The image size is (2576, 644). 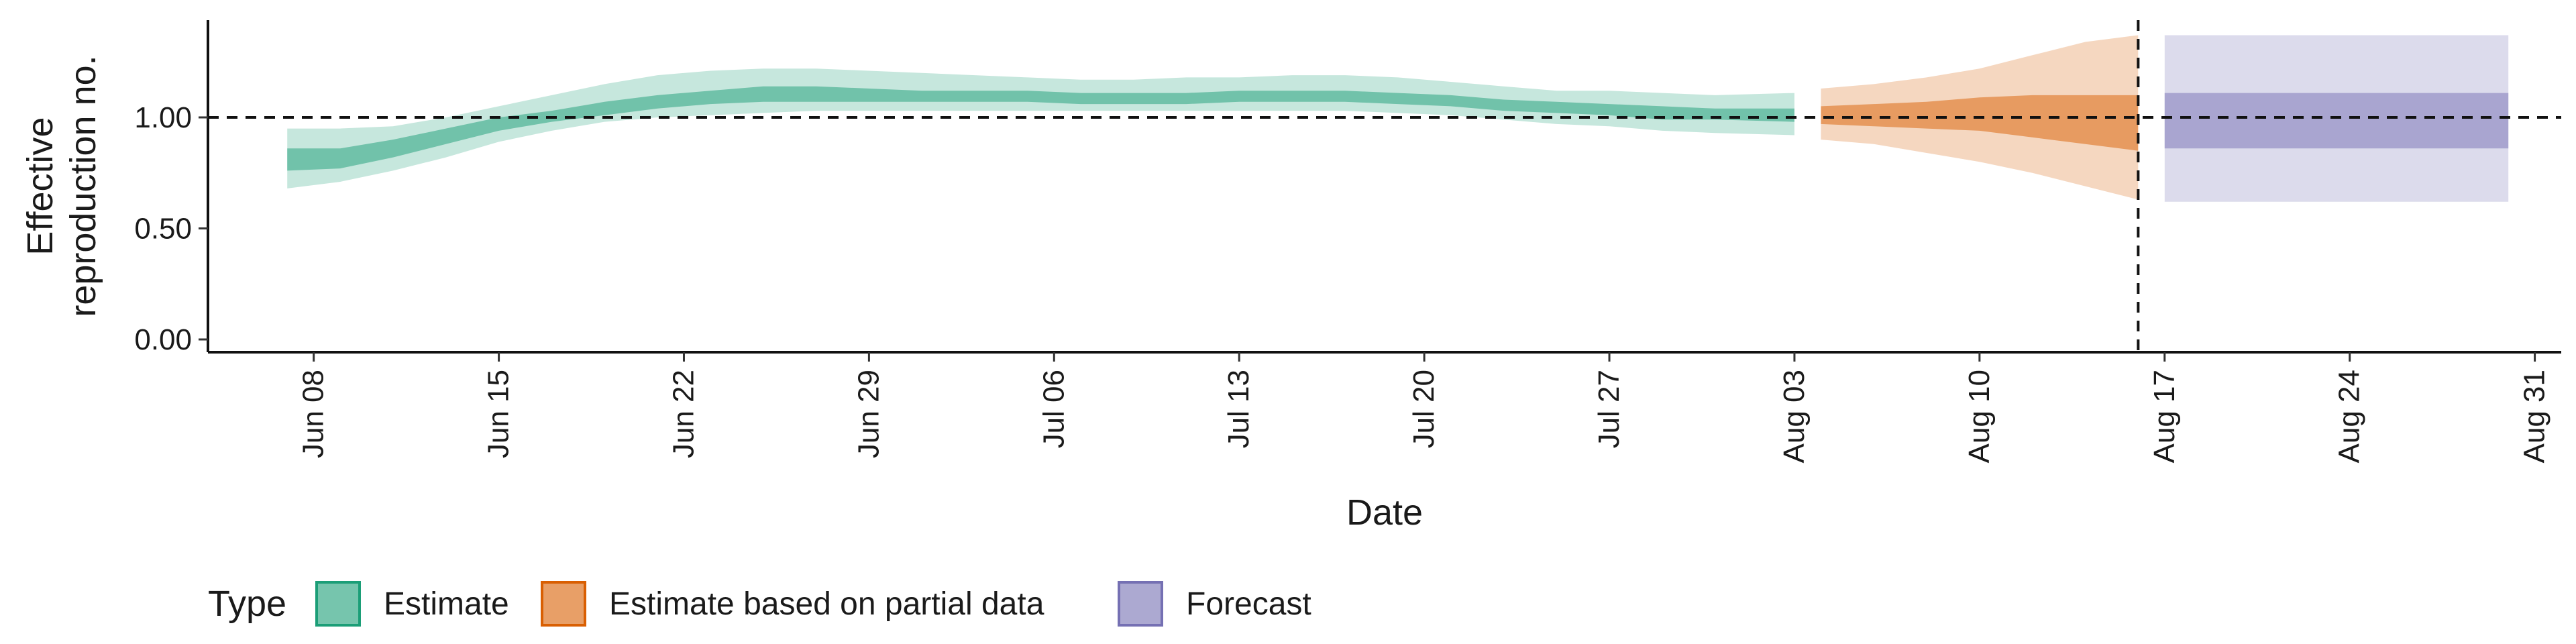 What do you see at coordinates (247, 604) in the screenshot?
I see `legend-title: Type` at bounding box center [247, 604].